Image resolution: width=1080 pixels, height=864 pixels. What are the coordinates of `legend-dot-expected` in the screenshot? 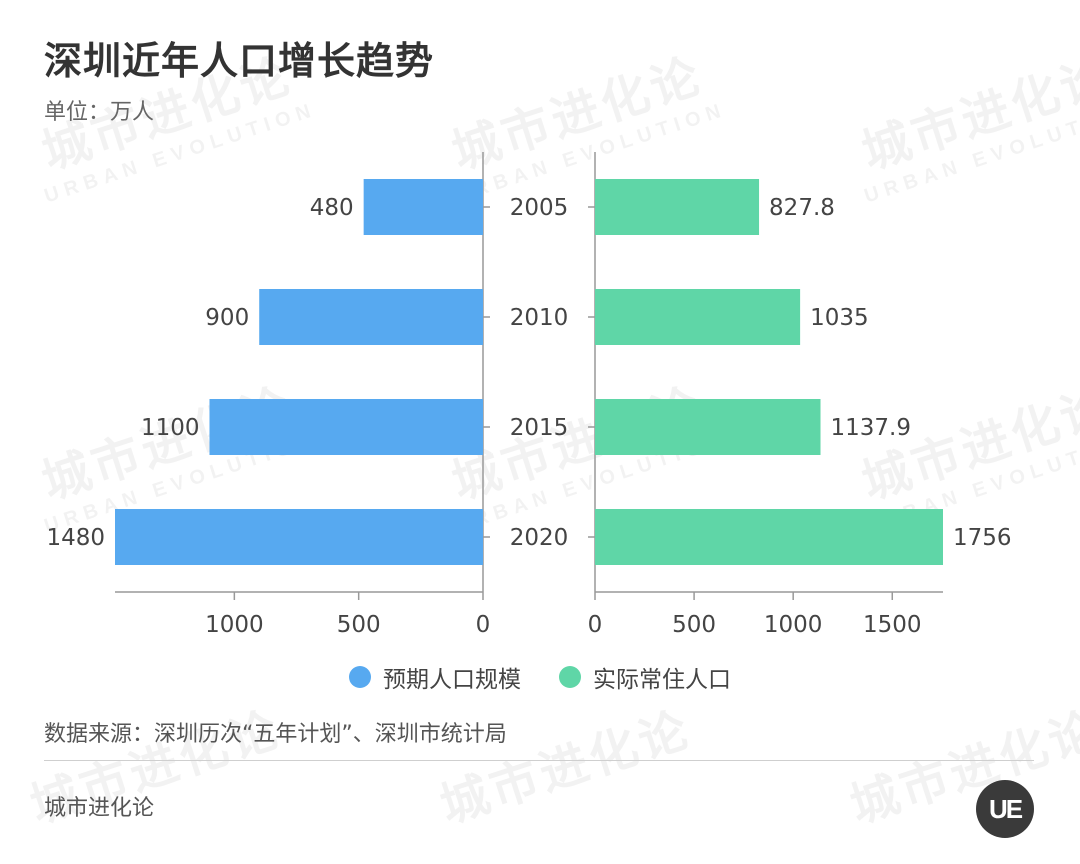 It's located at (360, 677).